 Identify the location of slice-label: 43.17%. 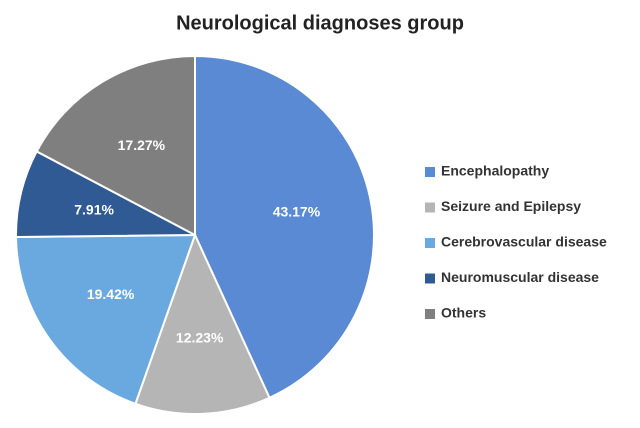
(297, 212).